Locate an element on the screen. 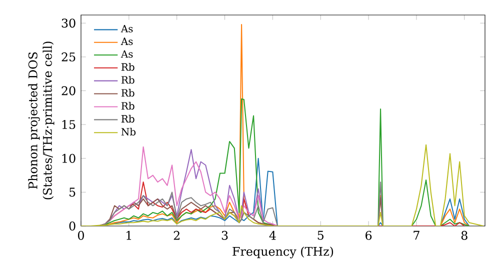 This screenshot has height=280, width=500. y-tick-label: 15 is located at coordinates (69, 125).